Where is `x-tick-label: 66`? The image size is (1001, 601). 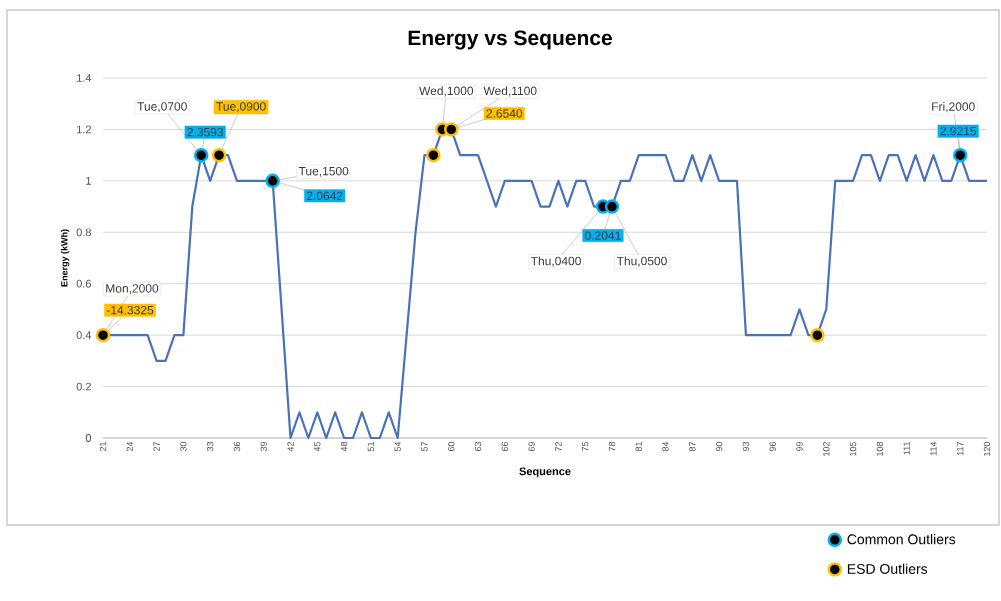
x-tick-label: 66 is located at coordinates (505, 446).